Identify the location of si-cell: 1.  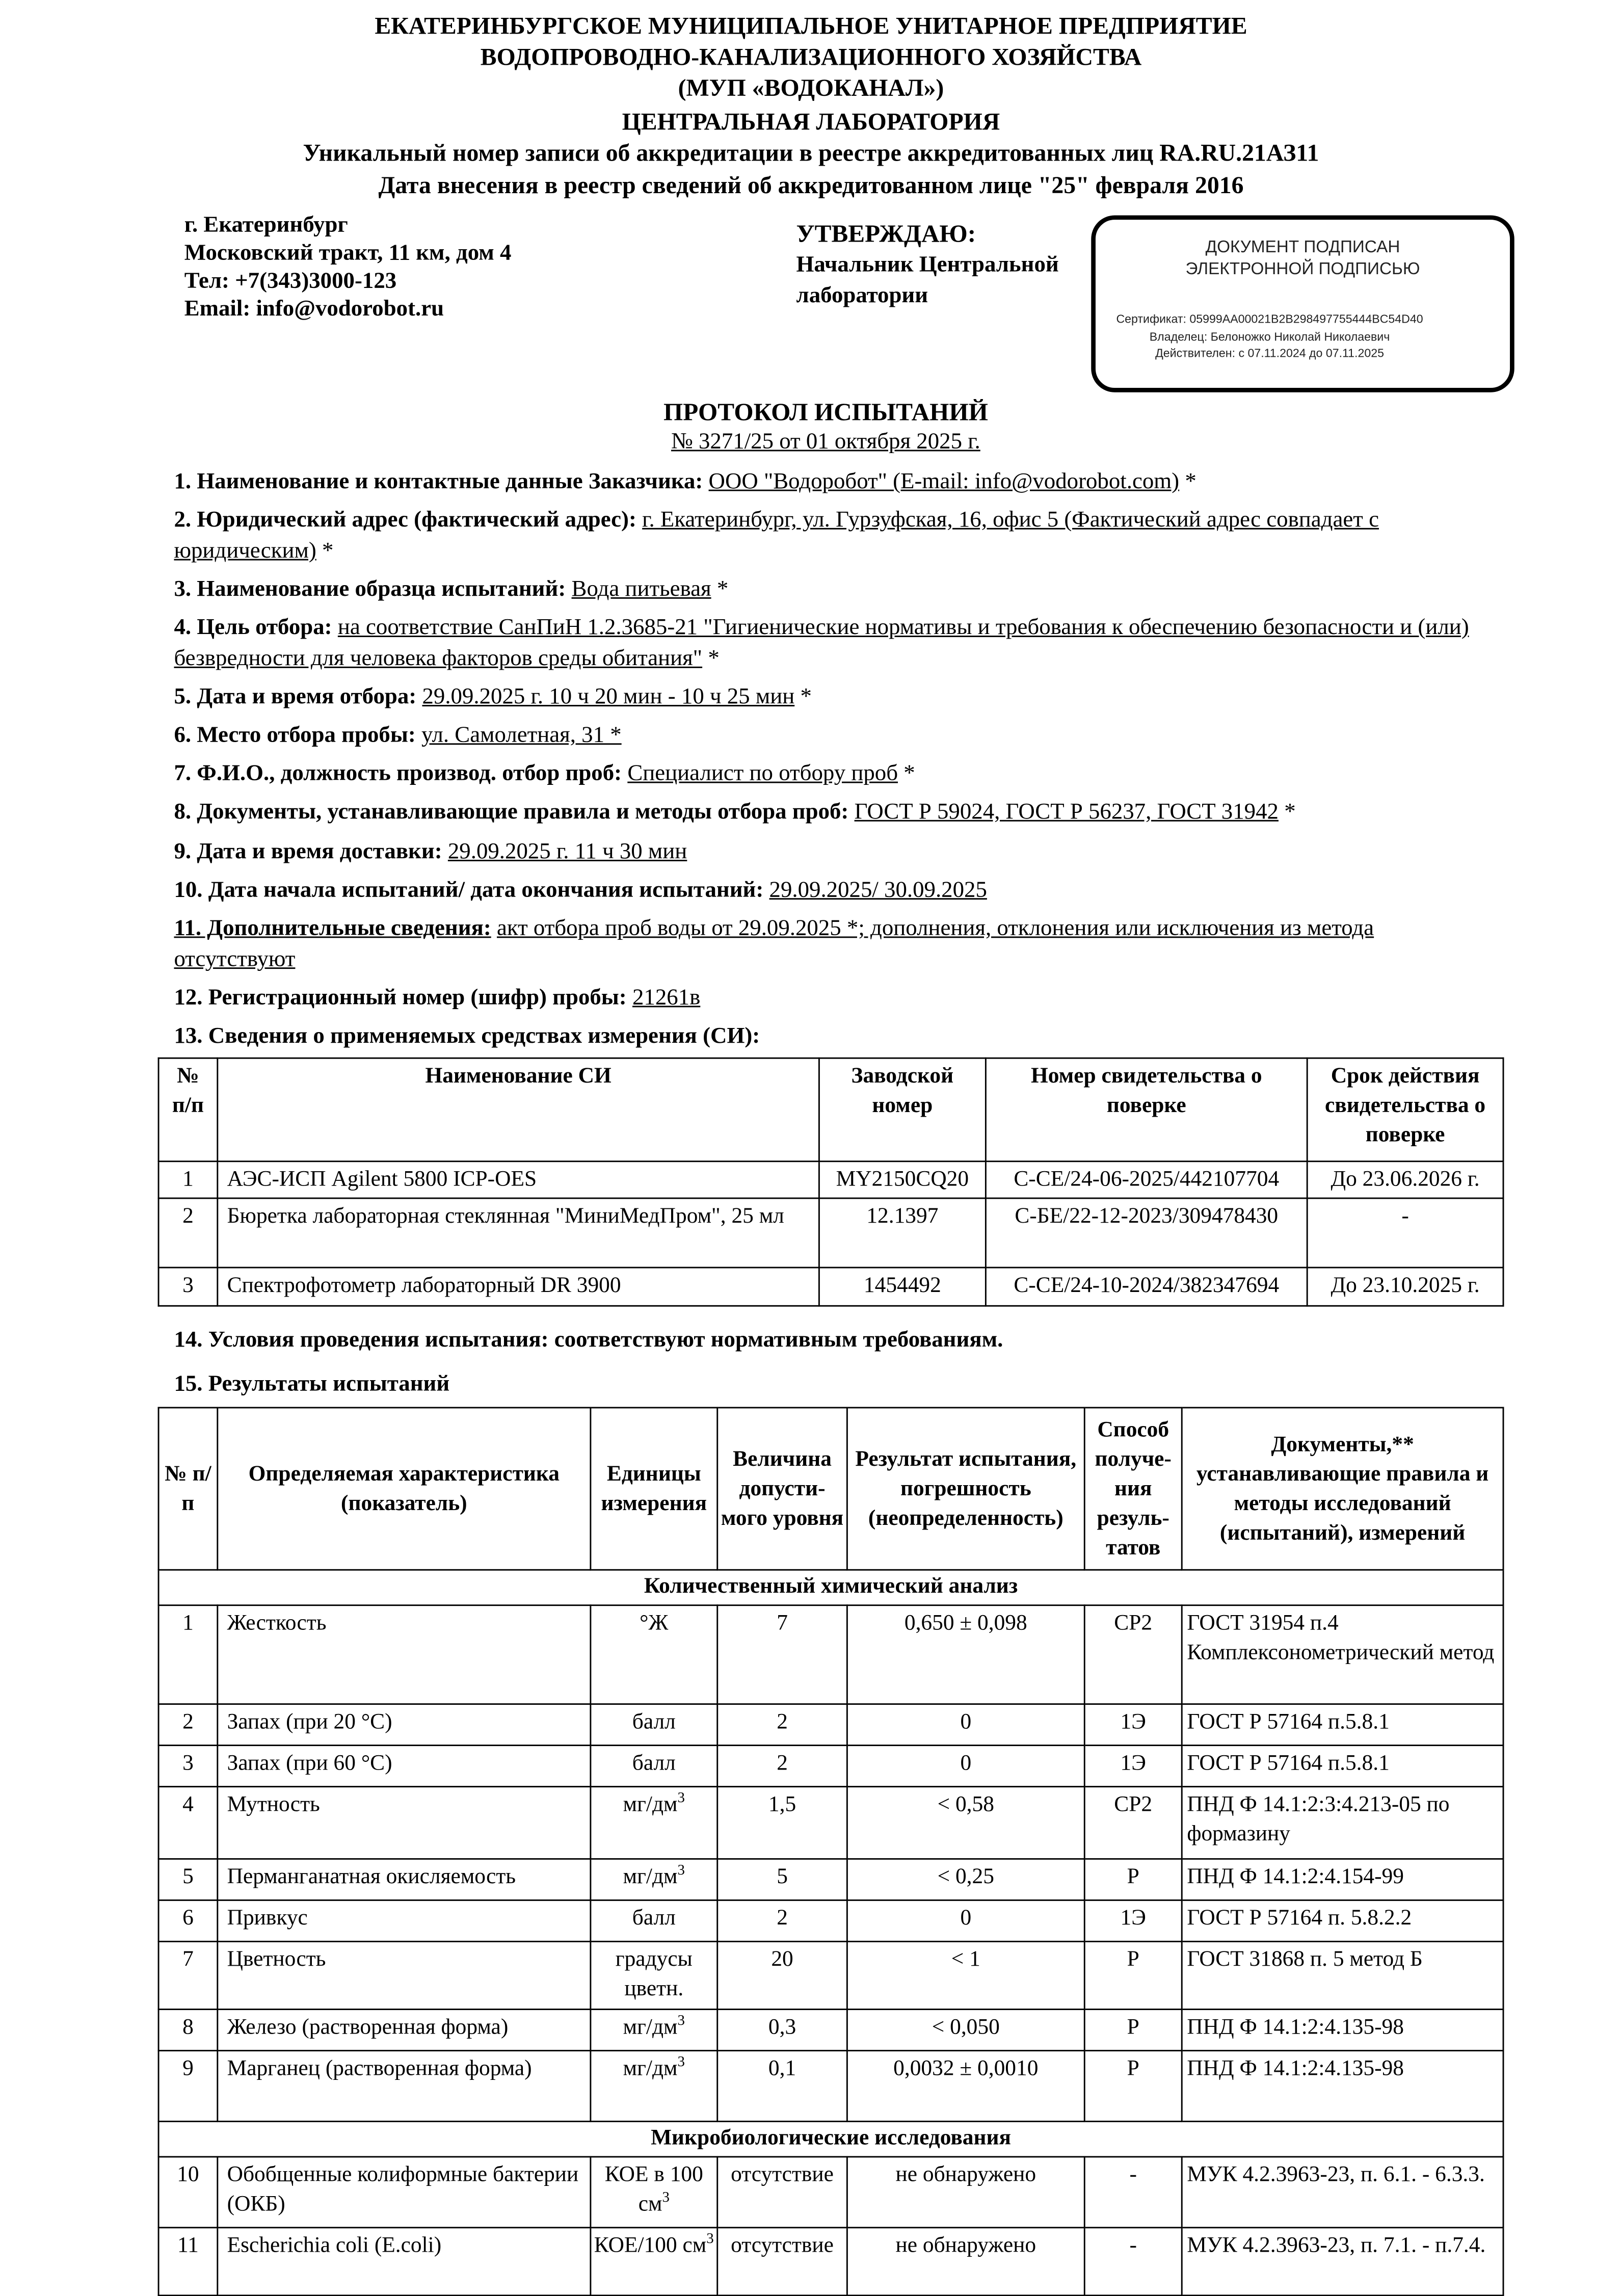
(188, 1179).